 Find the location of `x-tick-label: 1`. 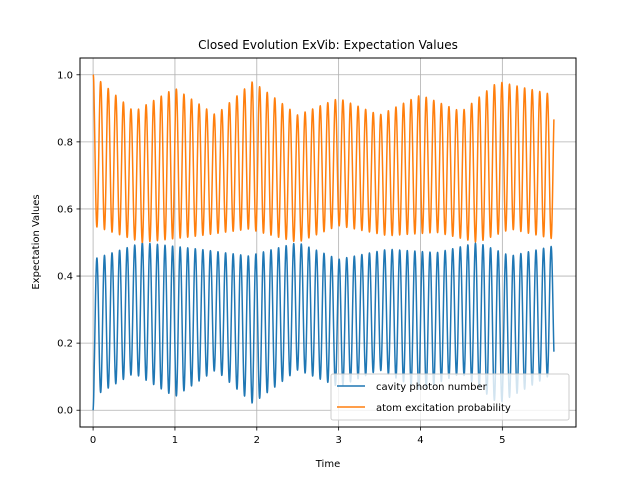

x-tick-label: 1 is located at coordinates (175, 440).